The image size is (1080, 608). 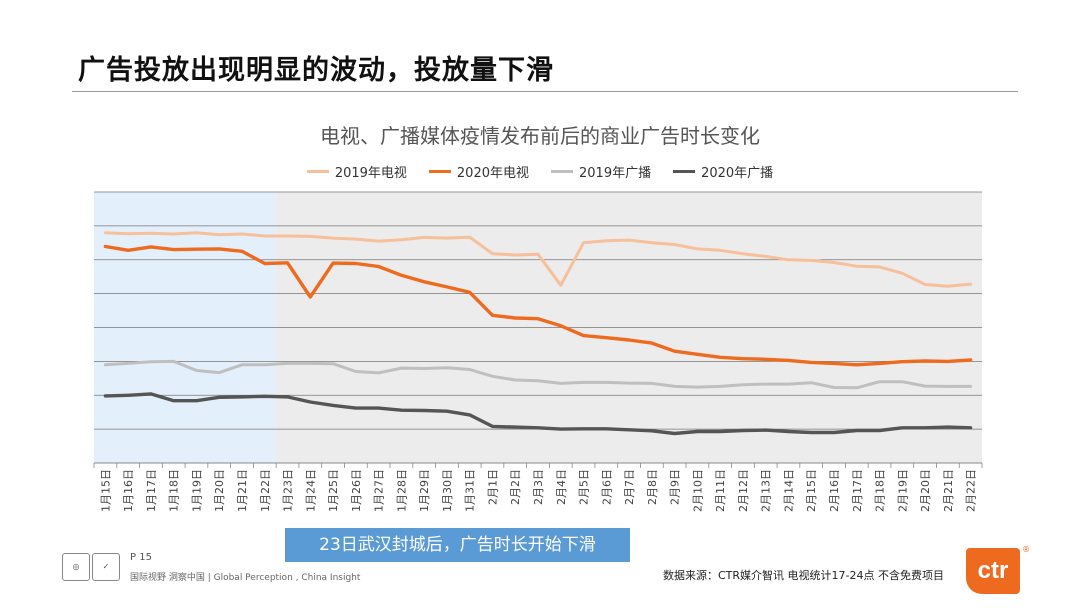 I want to click on legend-item-radio2020: 2020年广播, so click(x=723, y=171).